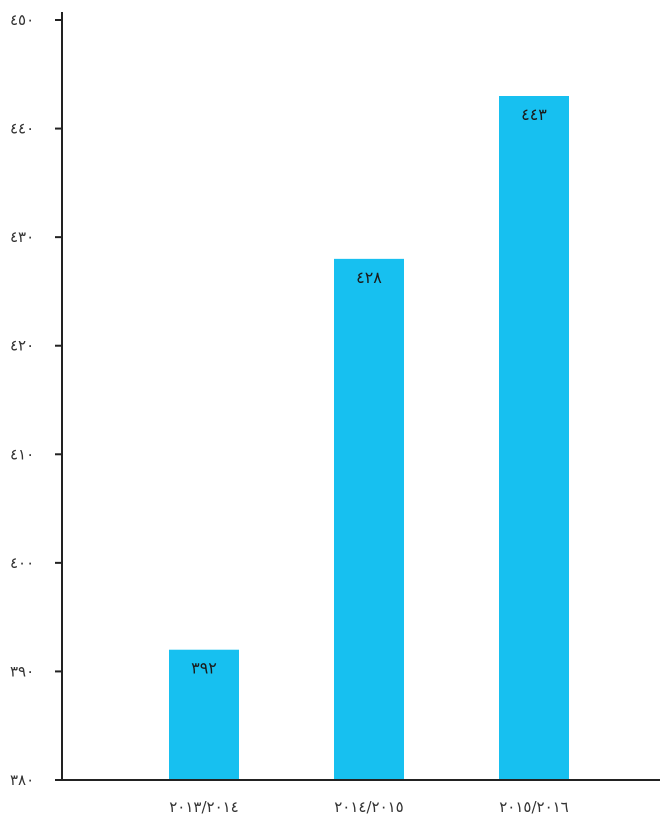  What do you see at coordinates (22, 237) in the screenshot?
I see `y-tick-label: ٤٣٠` at bounding box center [22, 237].